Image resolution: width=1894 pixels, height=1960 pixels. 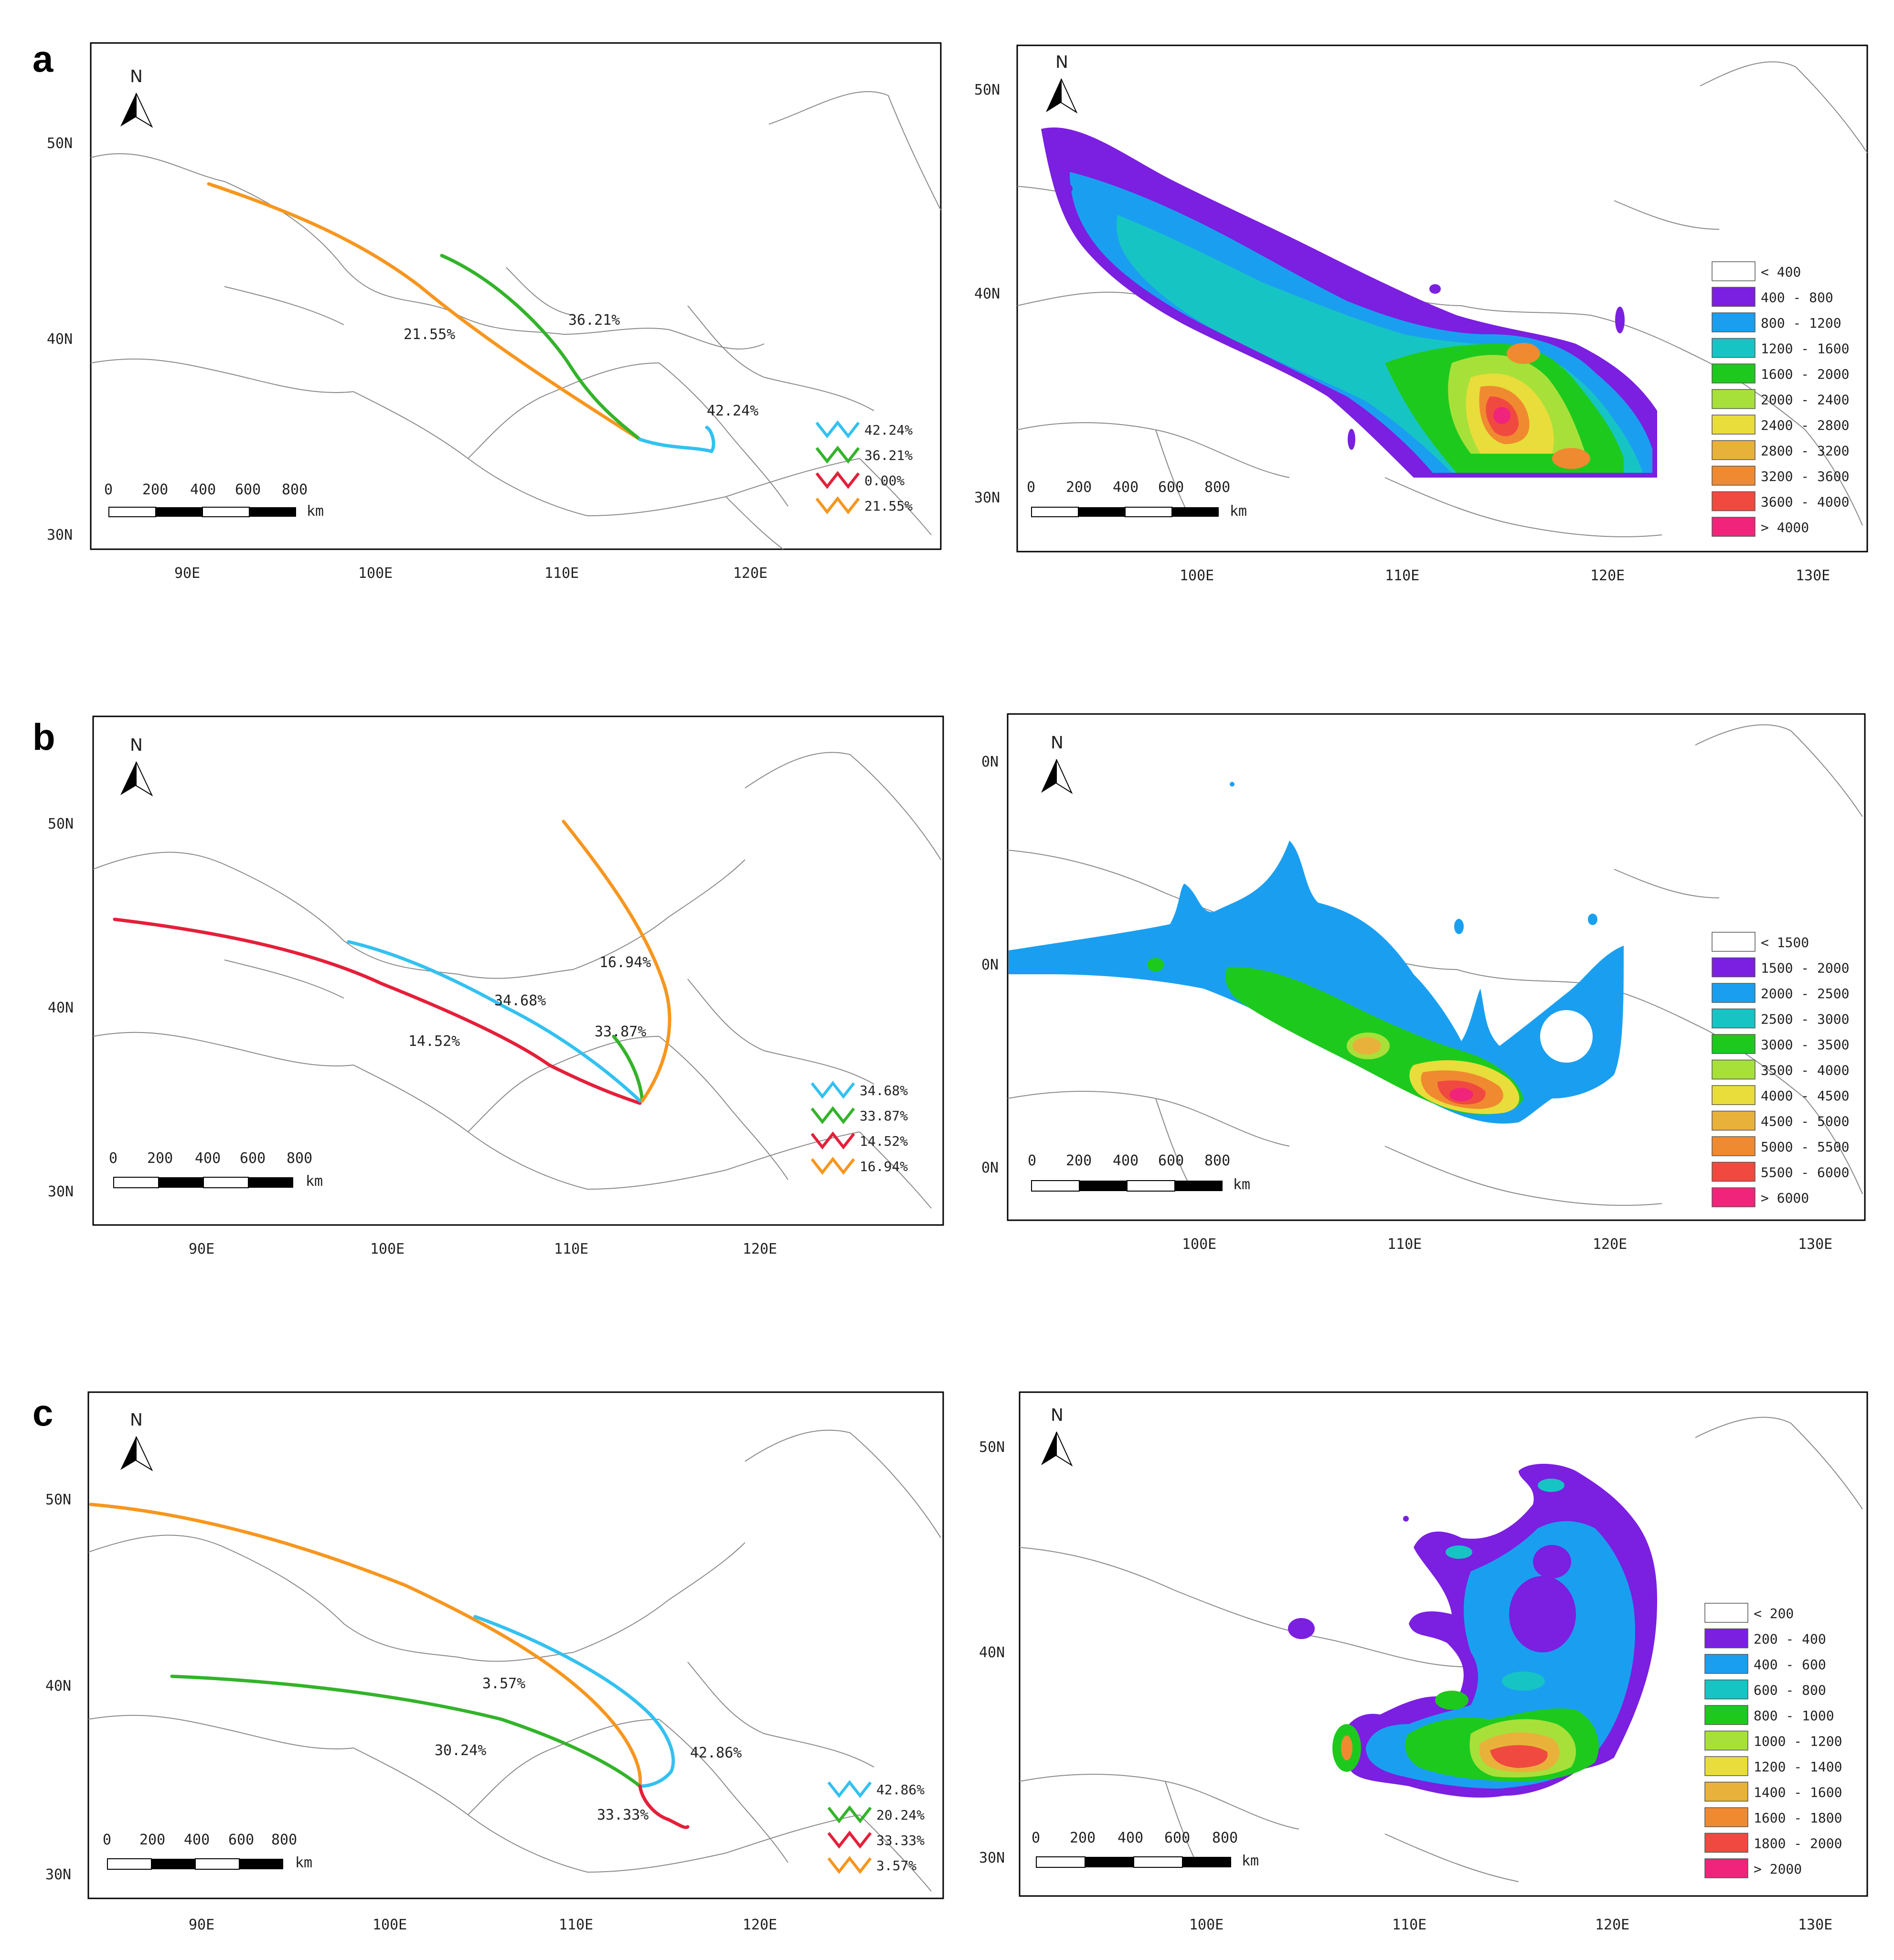 What do you see at coordinates (1798, 1767) in the screenshot?
I see `legend-label: 1200 - 1400` at bounding box center [1798, 1767].